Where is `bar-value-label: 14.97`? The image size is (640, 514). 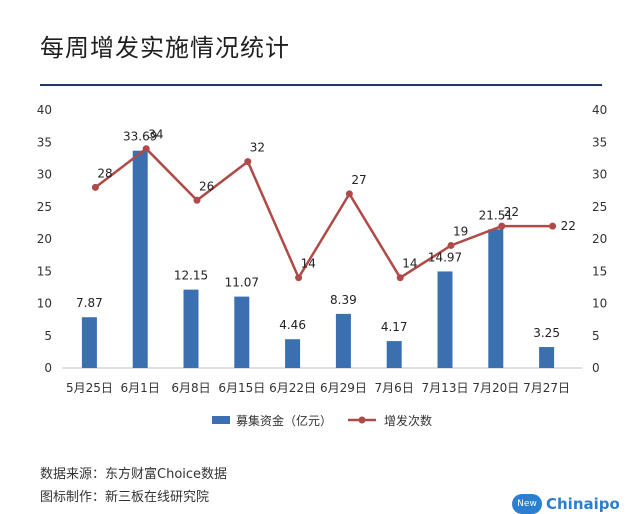
bar-value-label: 14.97 is located at coordinates (445, 257).